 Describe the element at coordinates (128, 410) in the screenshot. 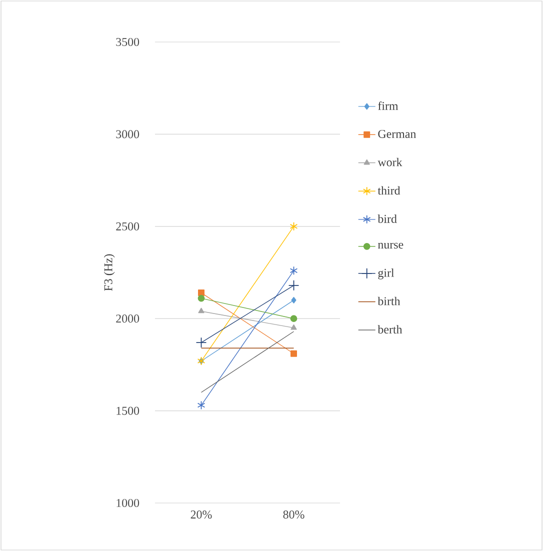

I see `y-tick-label: 1500` at that location.